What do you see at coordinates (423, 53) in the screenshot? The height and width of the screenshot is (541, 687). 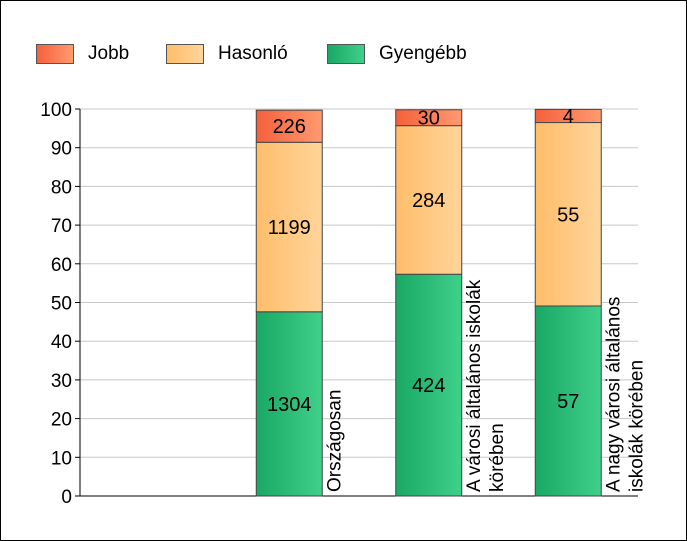 I see `legend-label-gyengebb: Gyengébb` at bounding box center [423, 53].